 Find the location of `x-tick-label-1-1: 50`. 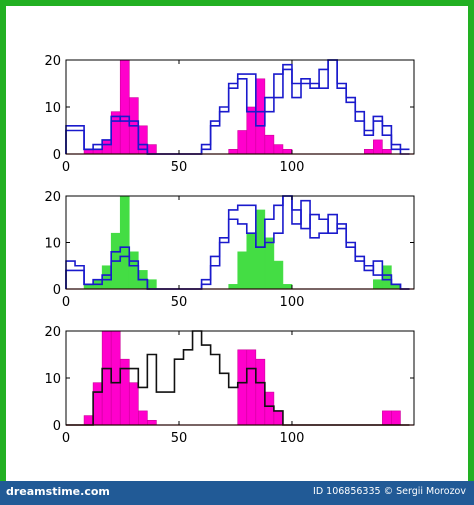

x-tick-label-1-1: 50 is located at coordinates (179, 167).